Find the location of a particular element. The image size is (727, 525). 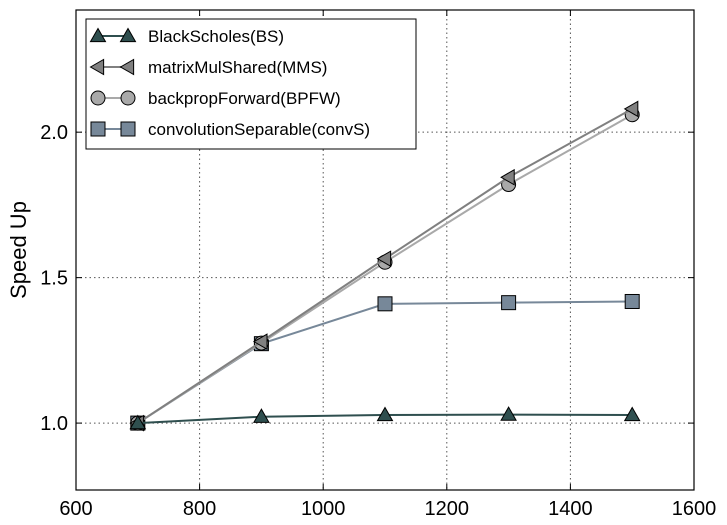

x-tick-label: 600 is located at coordinates (75, 509).